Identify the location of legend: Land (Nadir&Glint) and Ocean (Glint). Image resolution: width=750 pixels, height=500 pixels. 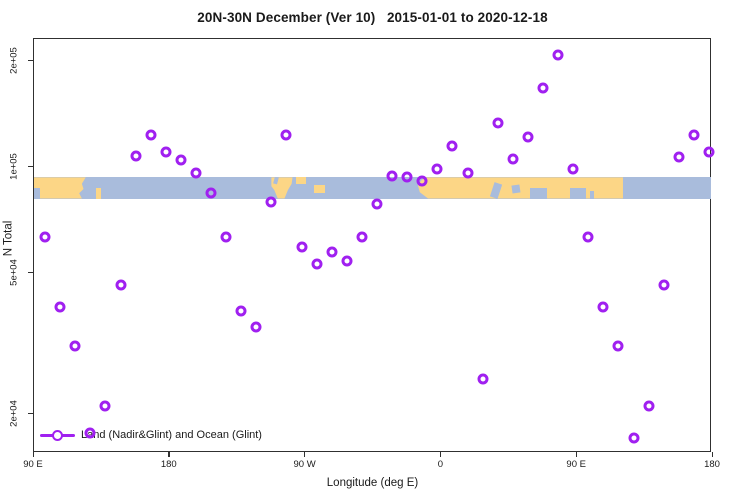
(151, 435).